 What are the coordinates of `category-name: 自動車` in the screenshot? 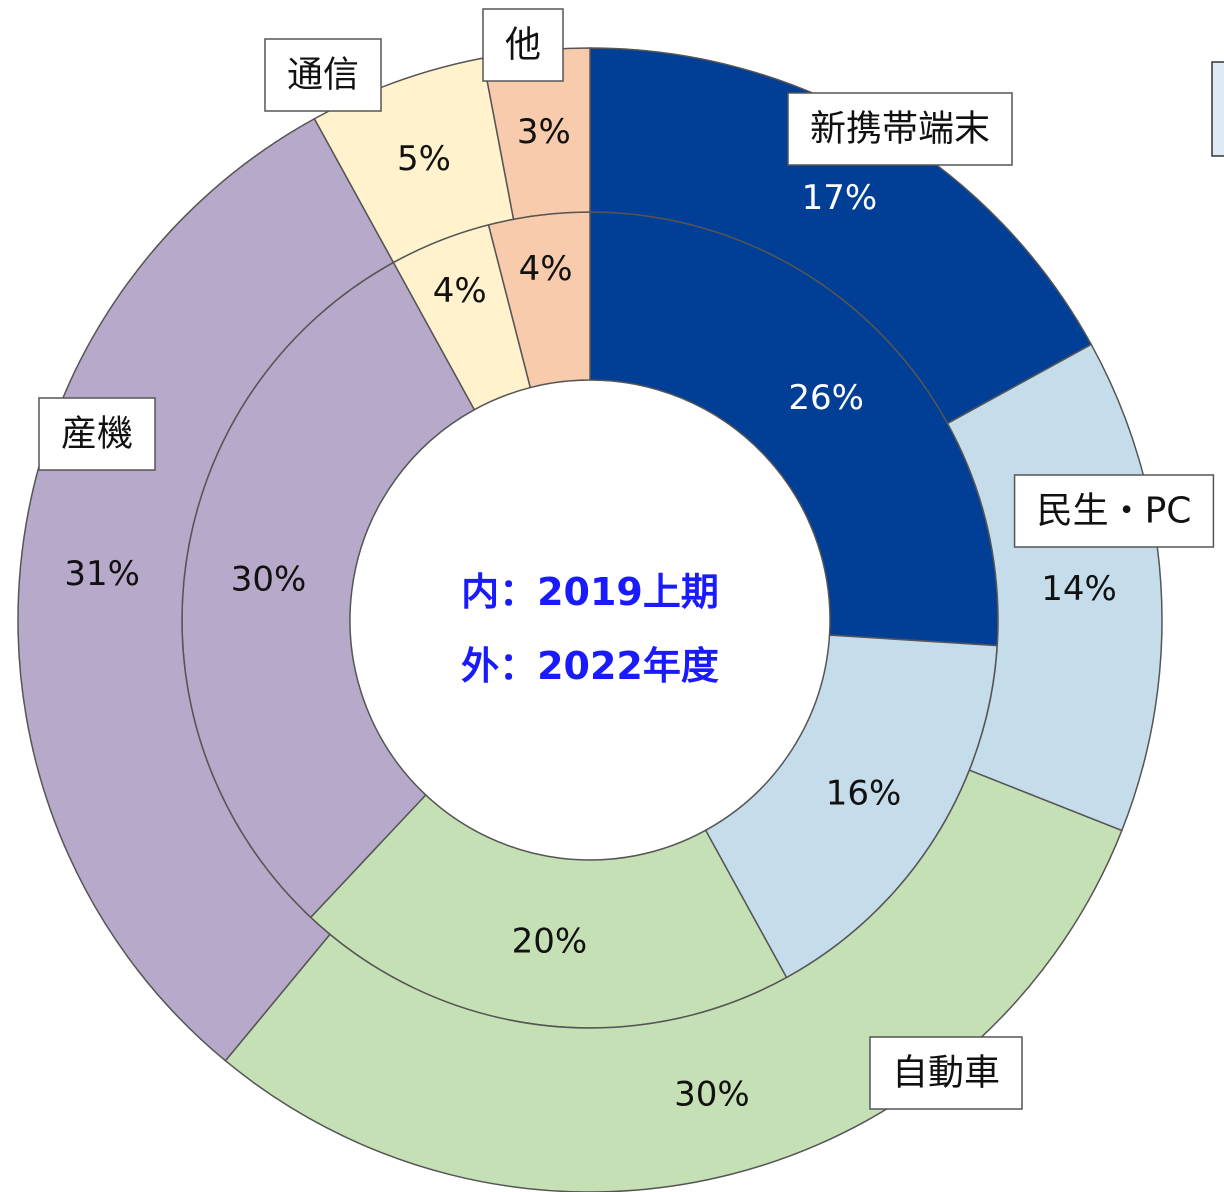 It's located at (946, 1073).